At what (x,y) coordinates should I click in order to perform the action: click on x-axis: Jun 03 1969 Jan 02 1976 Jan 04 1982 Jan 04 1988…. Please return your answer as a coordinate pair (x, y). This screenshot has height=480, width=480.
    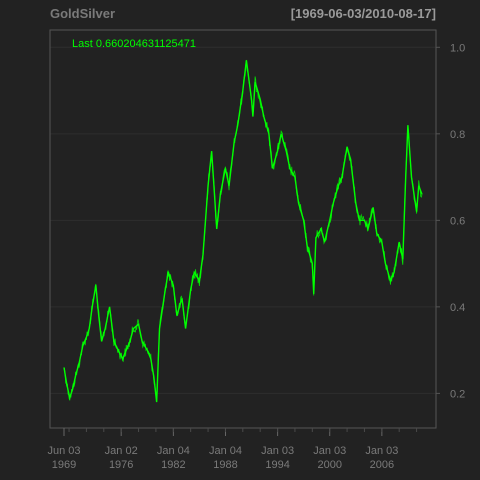
    Looking at the image, I should click on (232, 449).